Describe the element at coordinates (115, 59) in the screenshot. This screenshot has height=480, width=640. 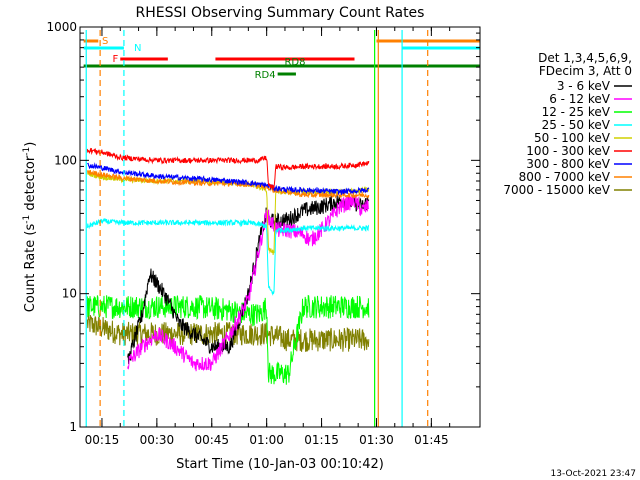
I see `state-label-f: F` at that location.